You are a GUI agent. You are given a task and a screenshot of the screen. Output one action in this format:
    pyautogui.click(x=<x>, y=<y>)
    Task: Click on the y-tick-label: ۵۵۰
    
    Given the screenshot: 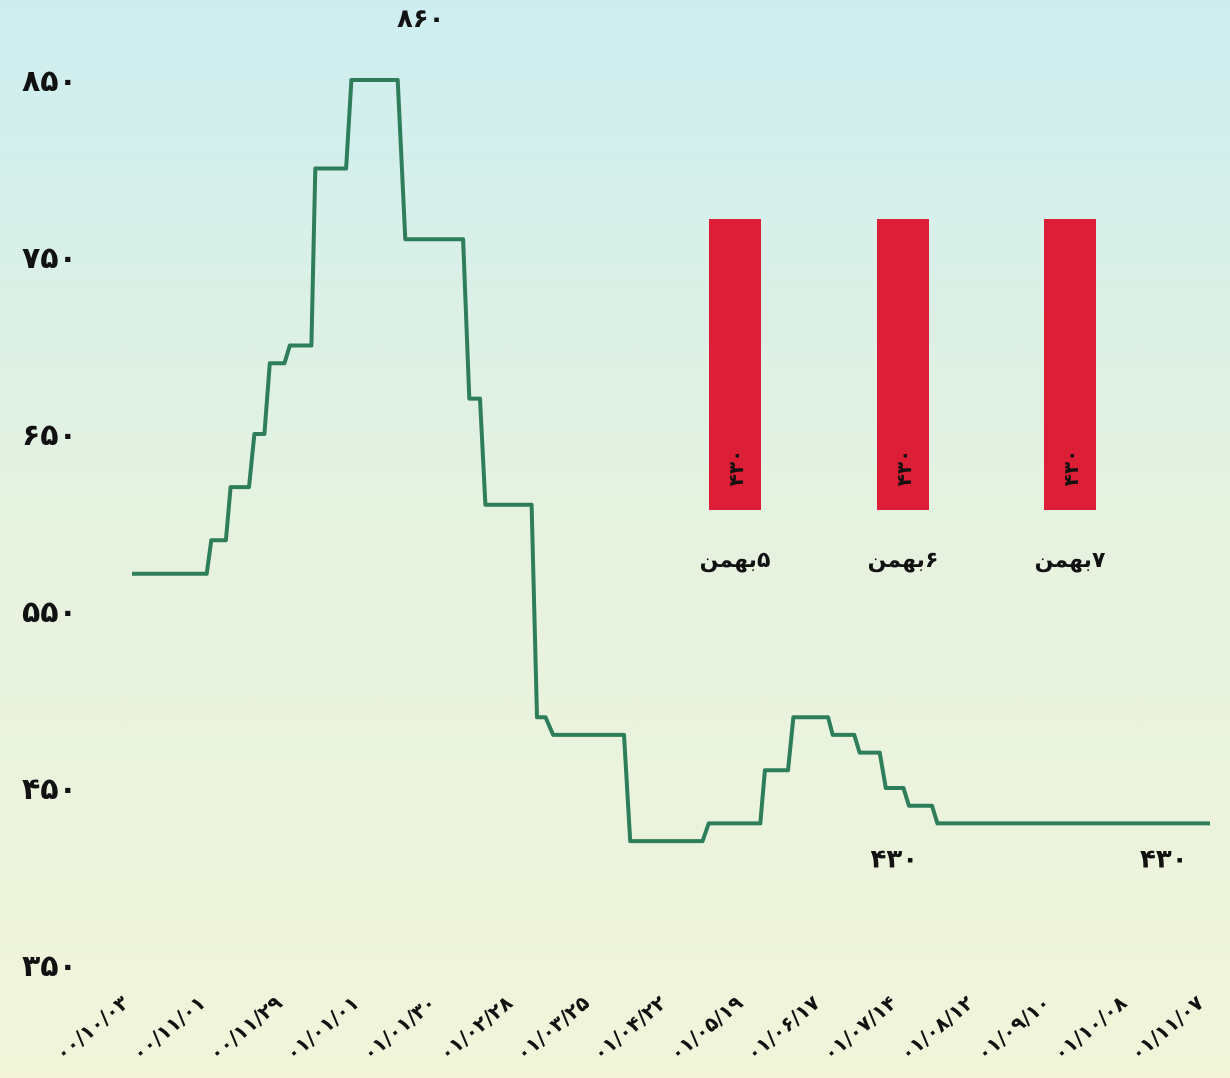 What is the action you would take?
    pyautogui.click(x=49, y=612)
    